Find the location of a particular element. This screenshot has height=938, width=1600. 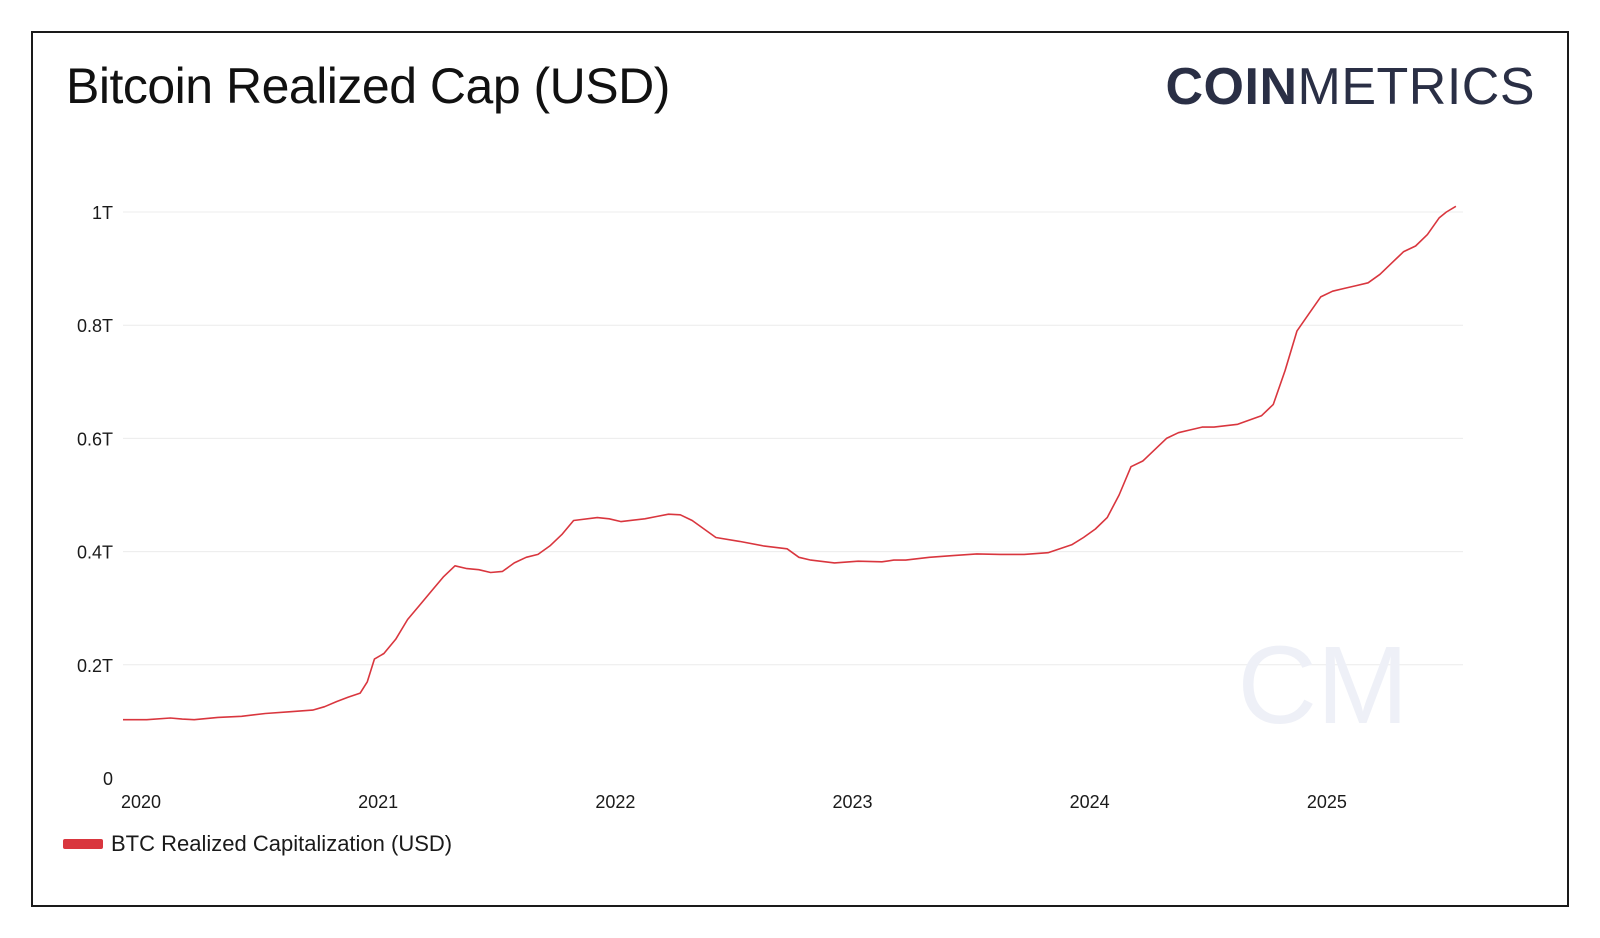

x-tick-label: 2022 is located at coordinates (615, 802).